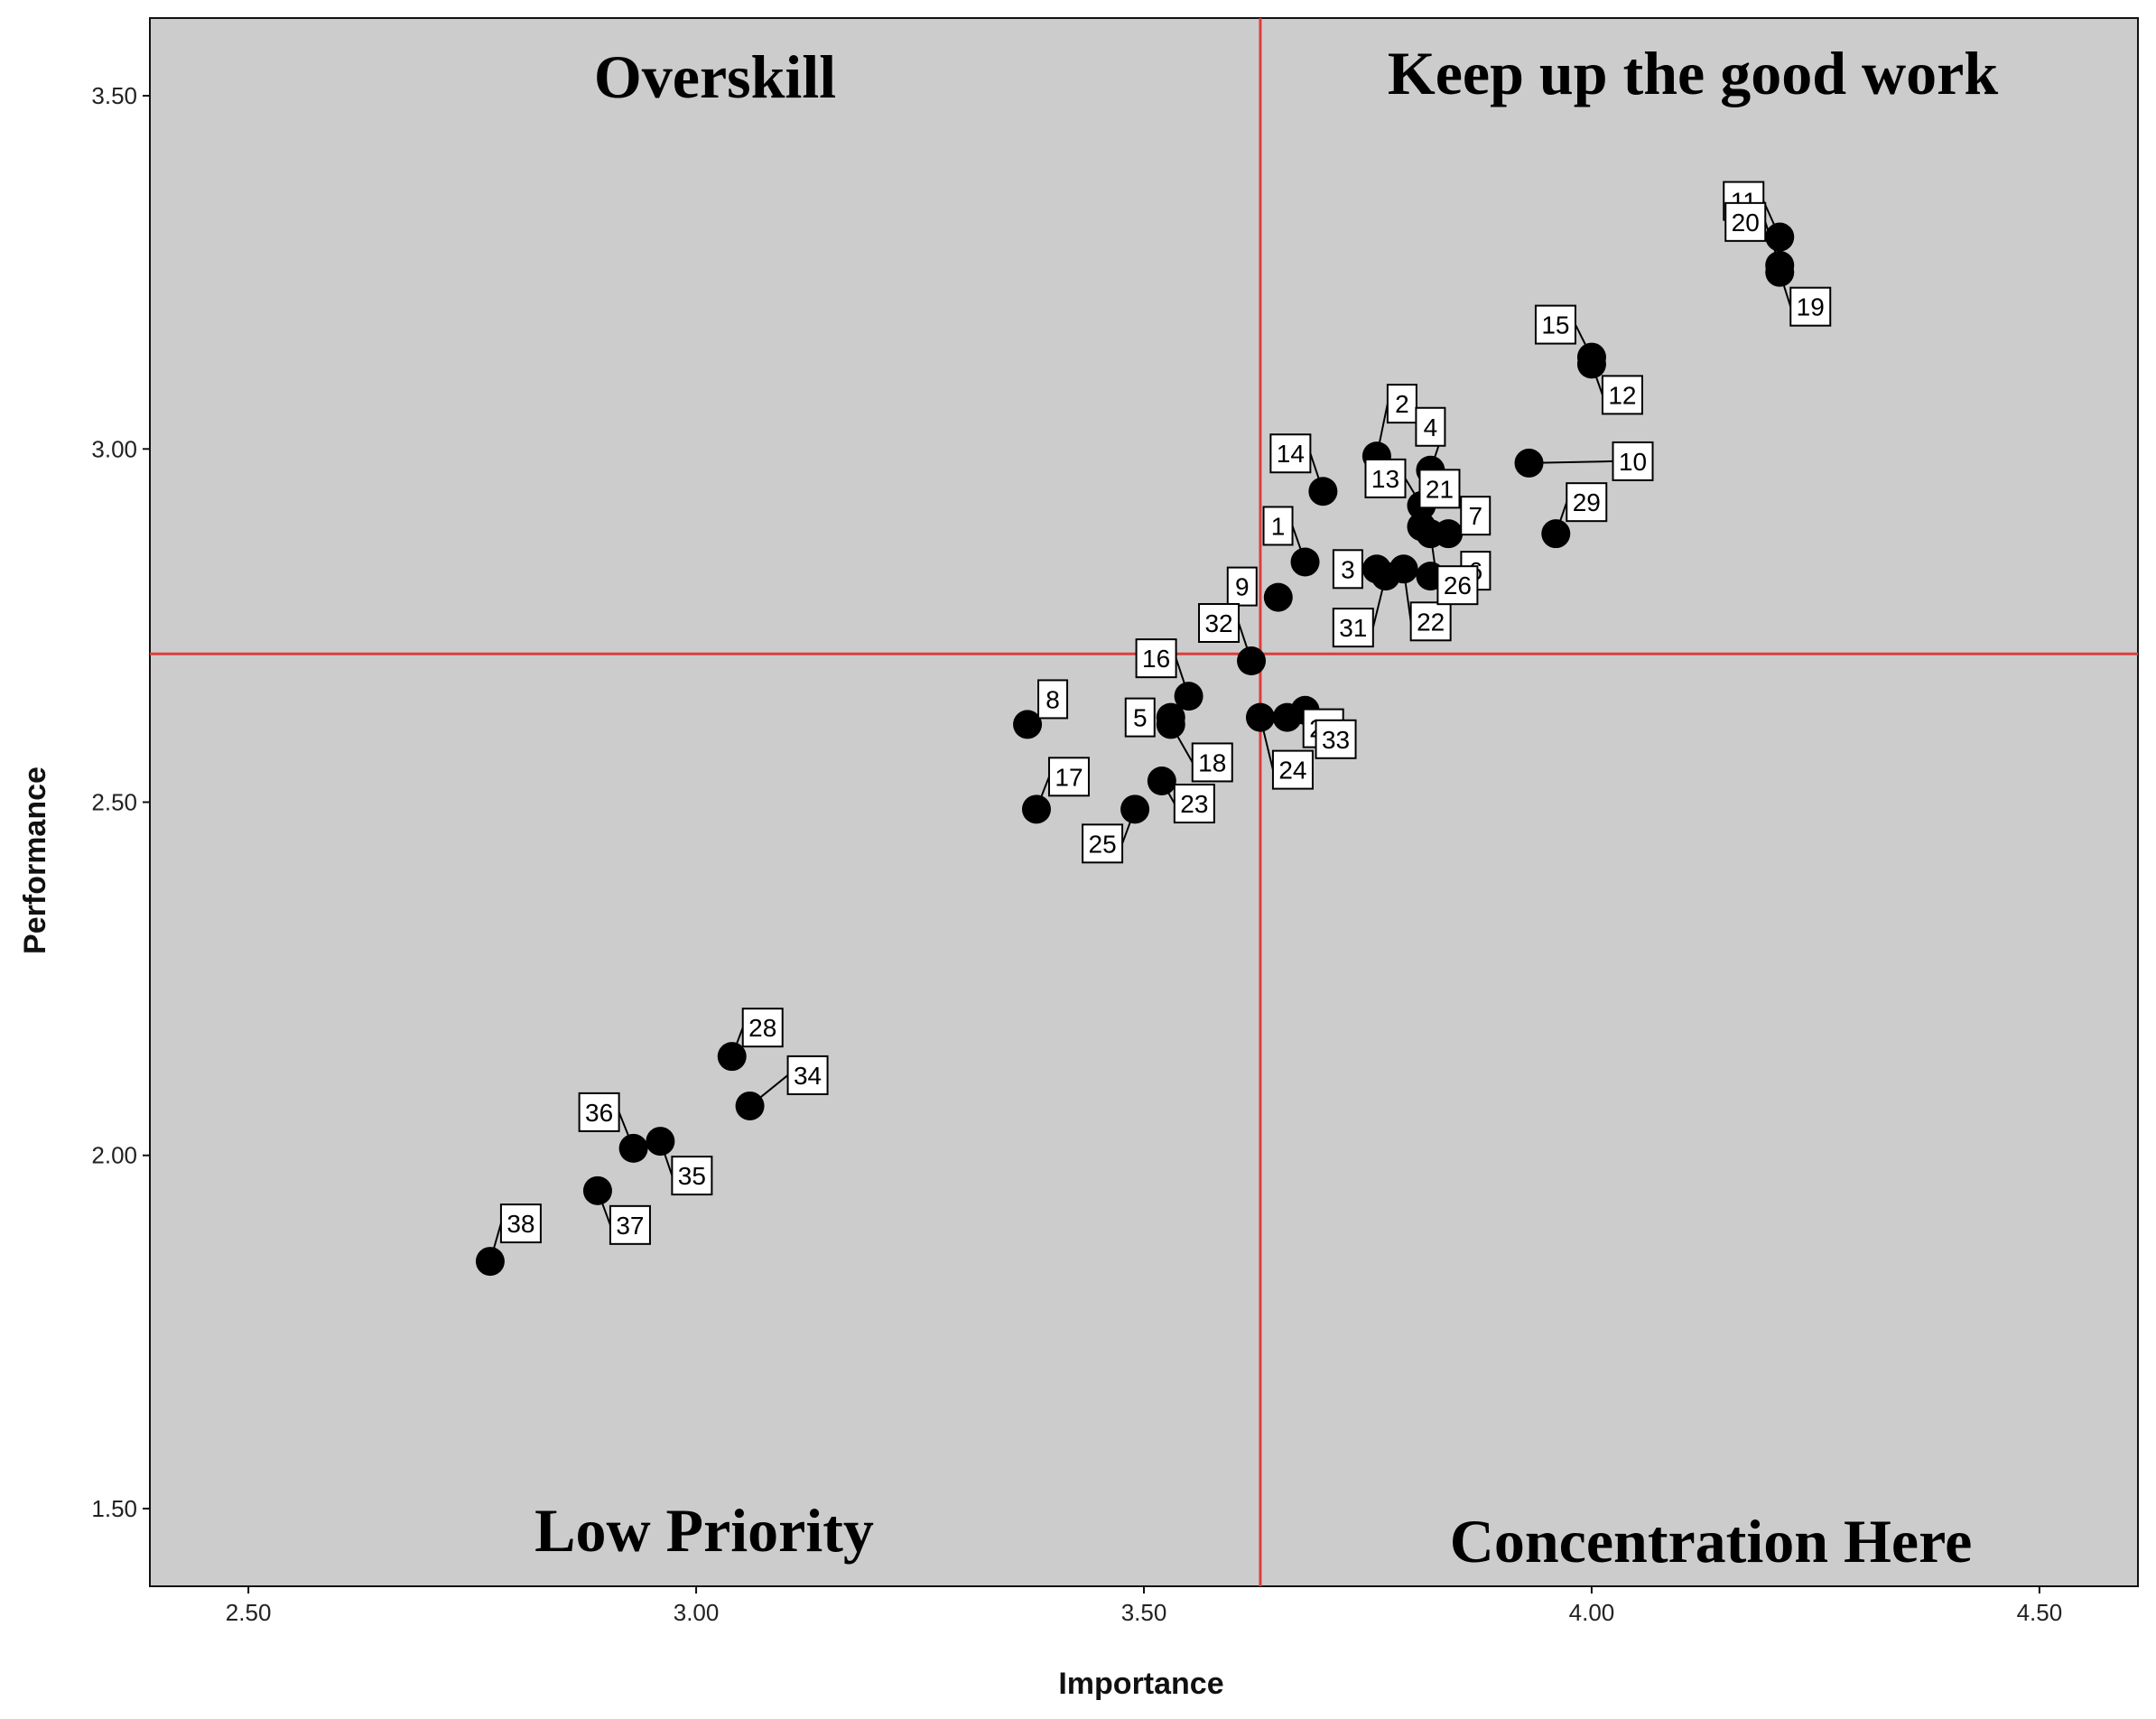 This screenshot has width=2156, height=1719. I want to click on point-label-text: 17, so click(1069, 777).